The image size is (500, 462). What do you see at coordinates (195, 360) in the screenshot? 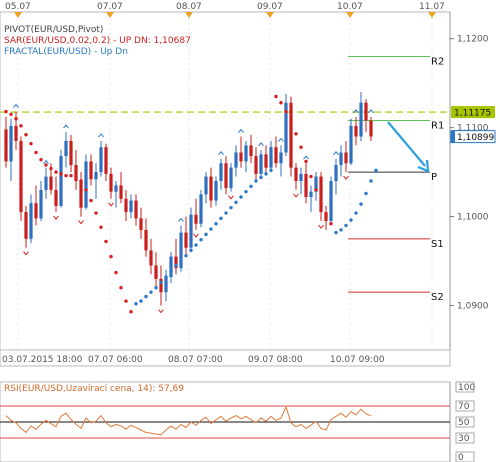
I see `bottom-date-label: 08.07 07:00` at bounding box center [195, 360].